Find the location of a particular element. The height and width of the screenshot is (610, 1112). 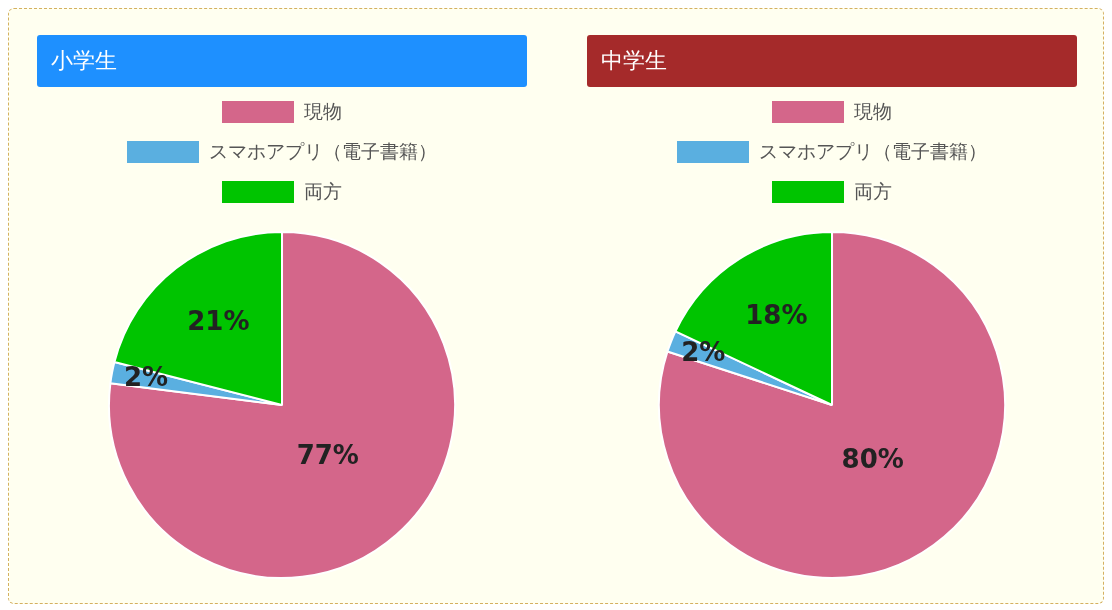

chart-title: 中学生 is located at coordinates (832, 61).